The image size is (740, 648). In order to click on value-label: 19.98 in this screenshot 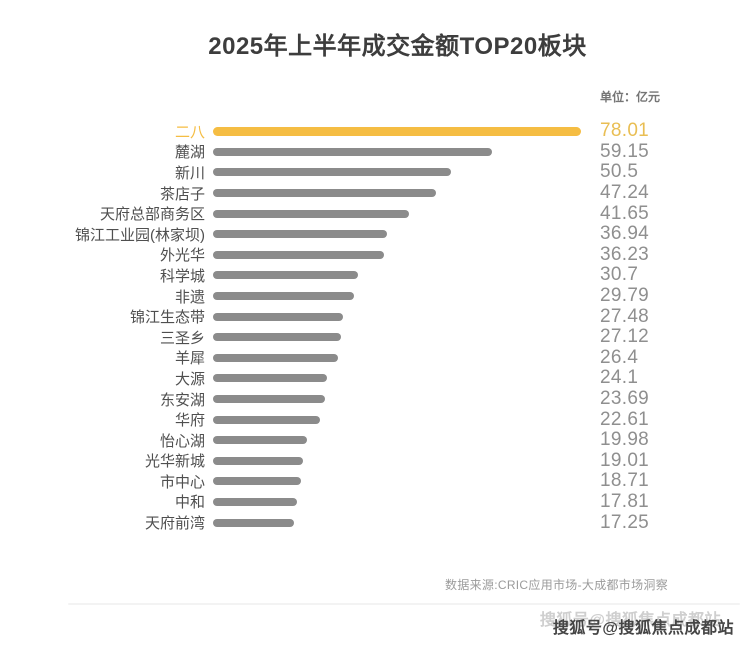, I will do `click(625, 440)`.